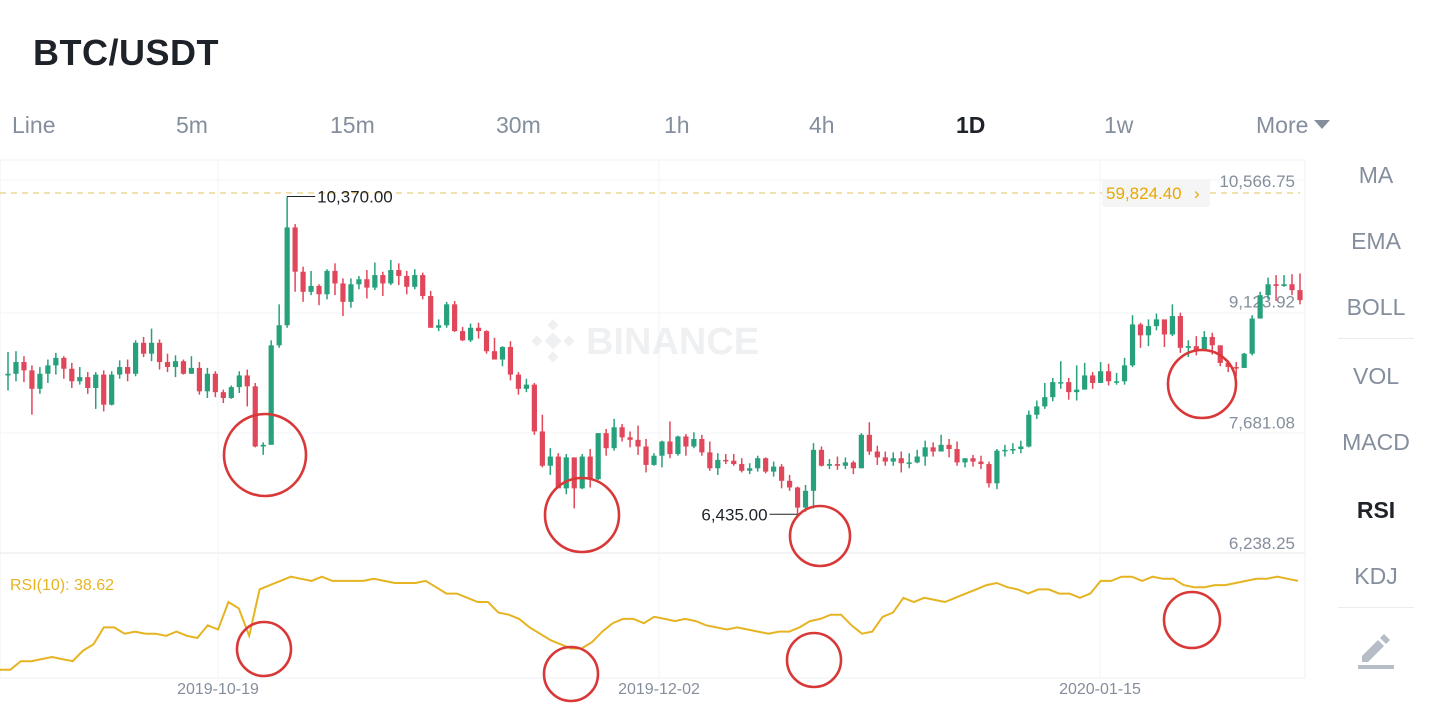 This screenshot has width=1440, height=720. Describe the element at coordinates (677, 125) in the screenshot. I see `tab-1h: 1h` at that location.